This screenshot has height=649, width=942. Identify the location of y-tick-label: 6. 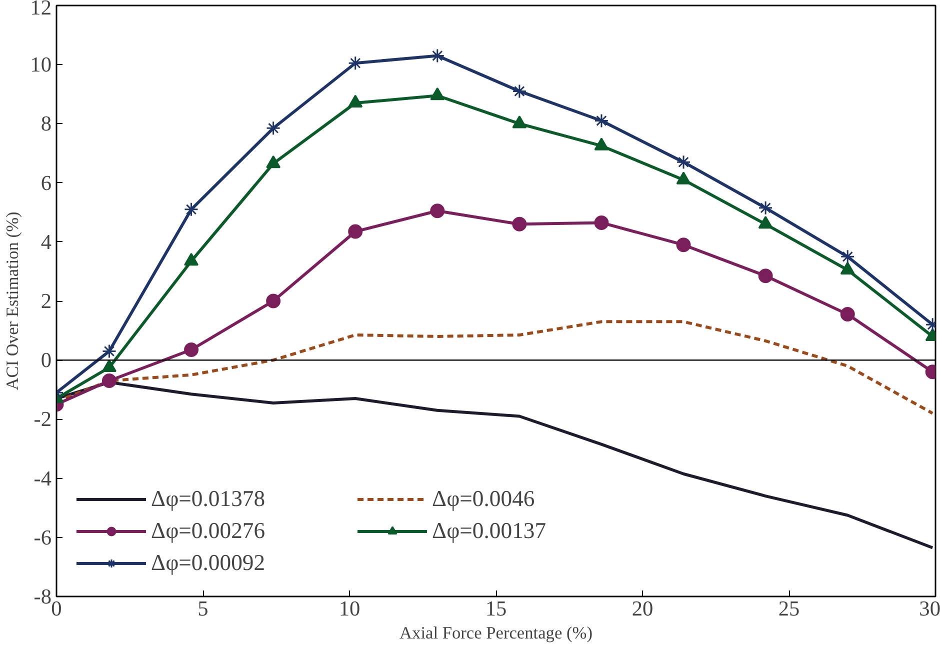
(46, 182).